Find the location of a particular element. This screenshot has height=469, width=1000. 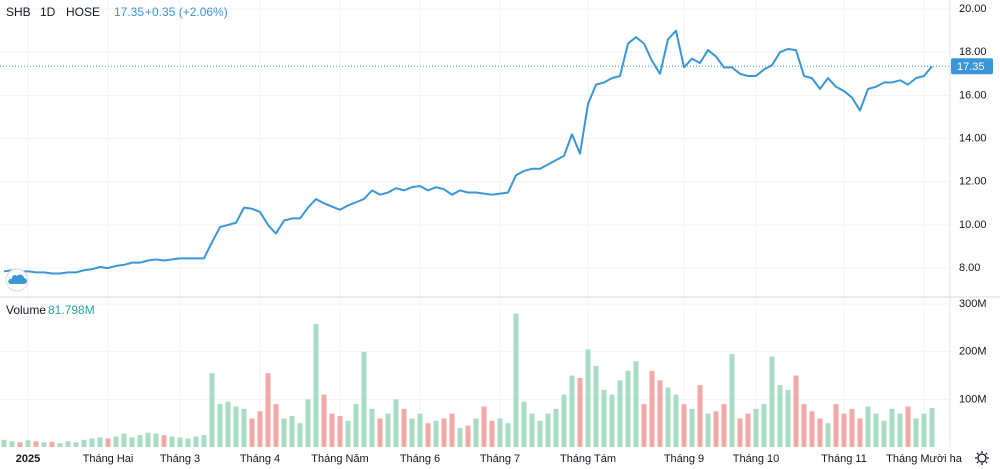

last-price: 17.35 is located at coordinates (129, 12).